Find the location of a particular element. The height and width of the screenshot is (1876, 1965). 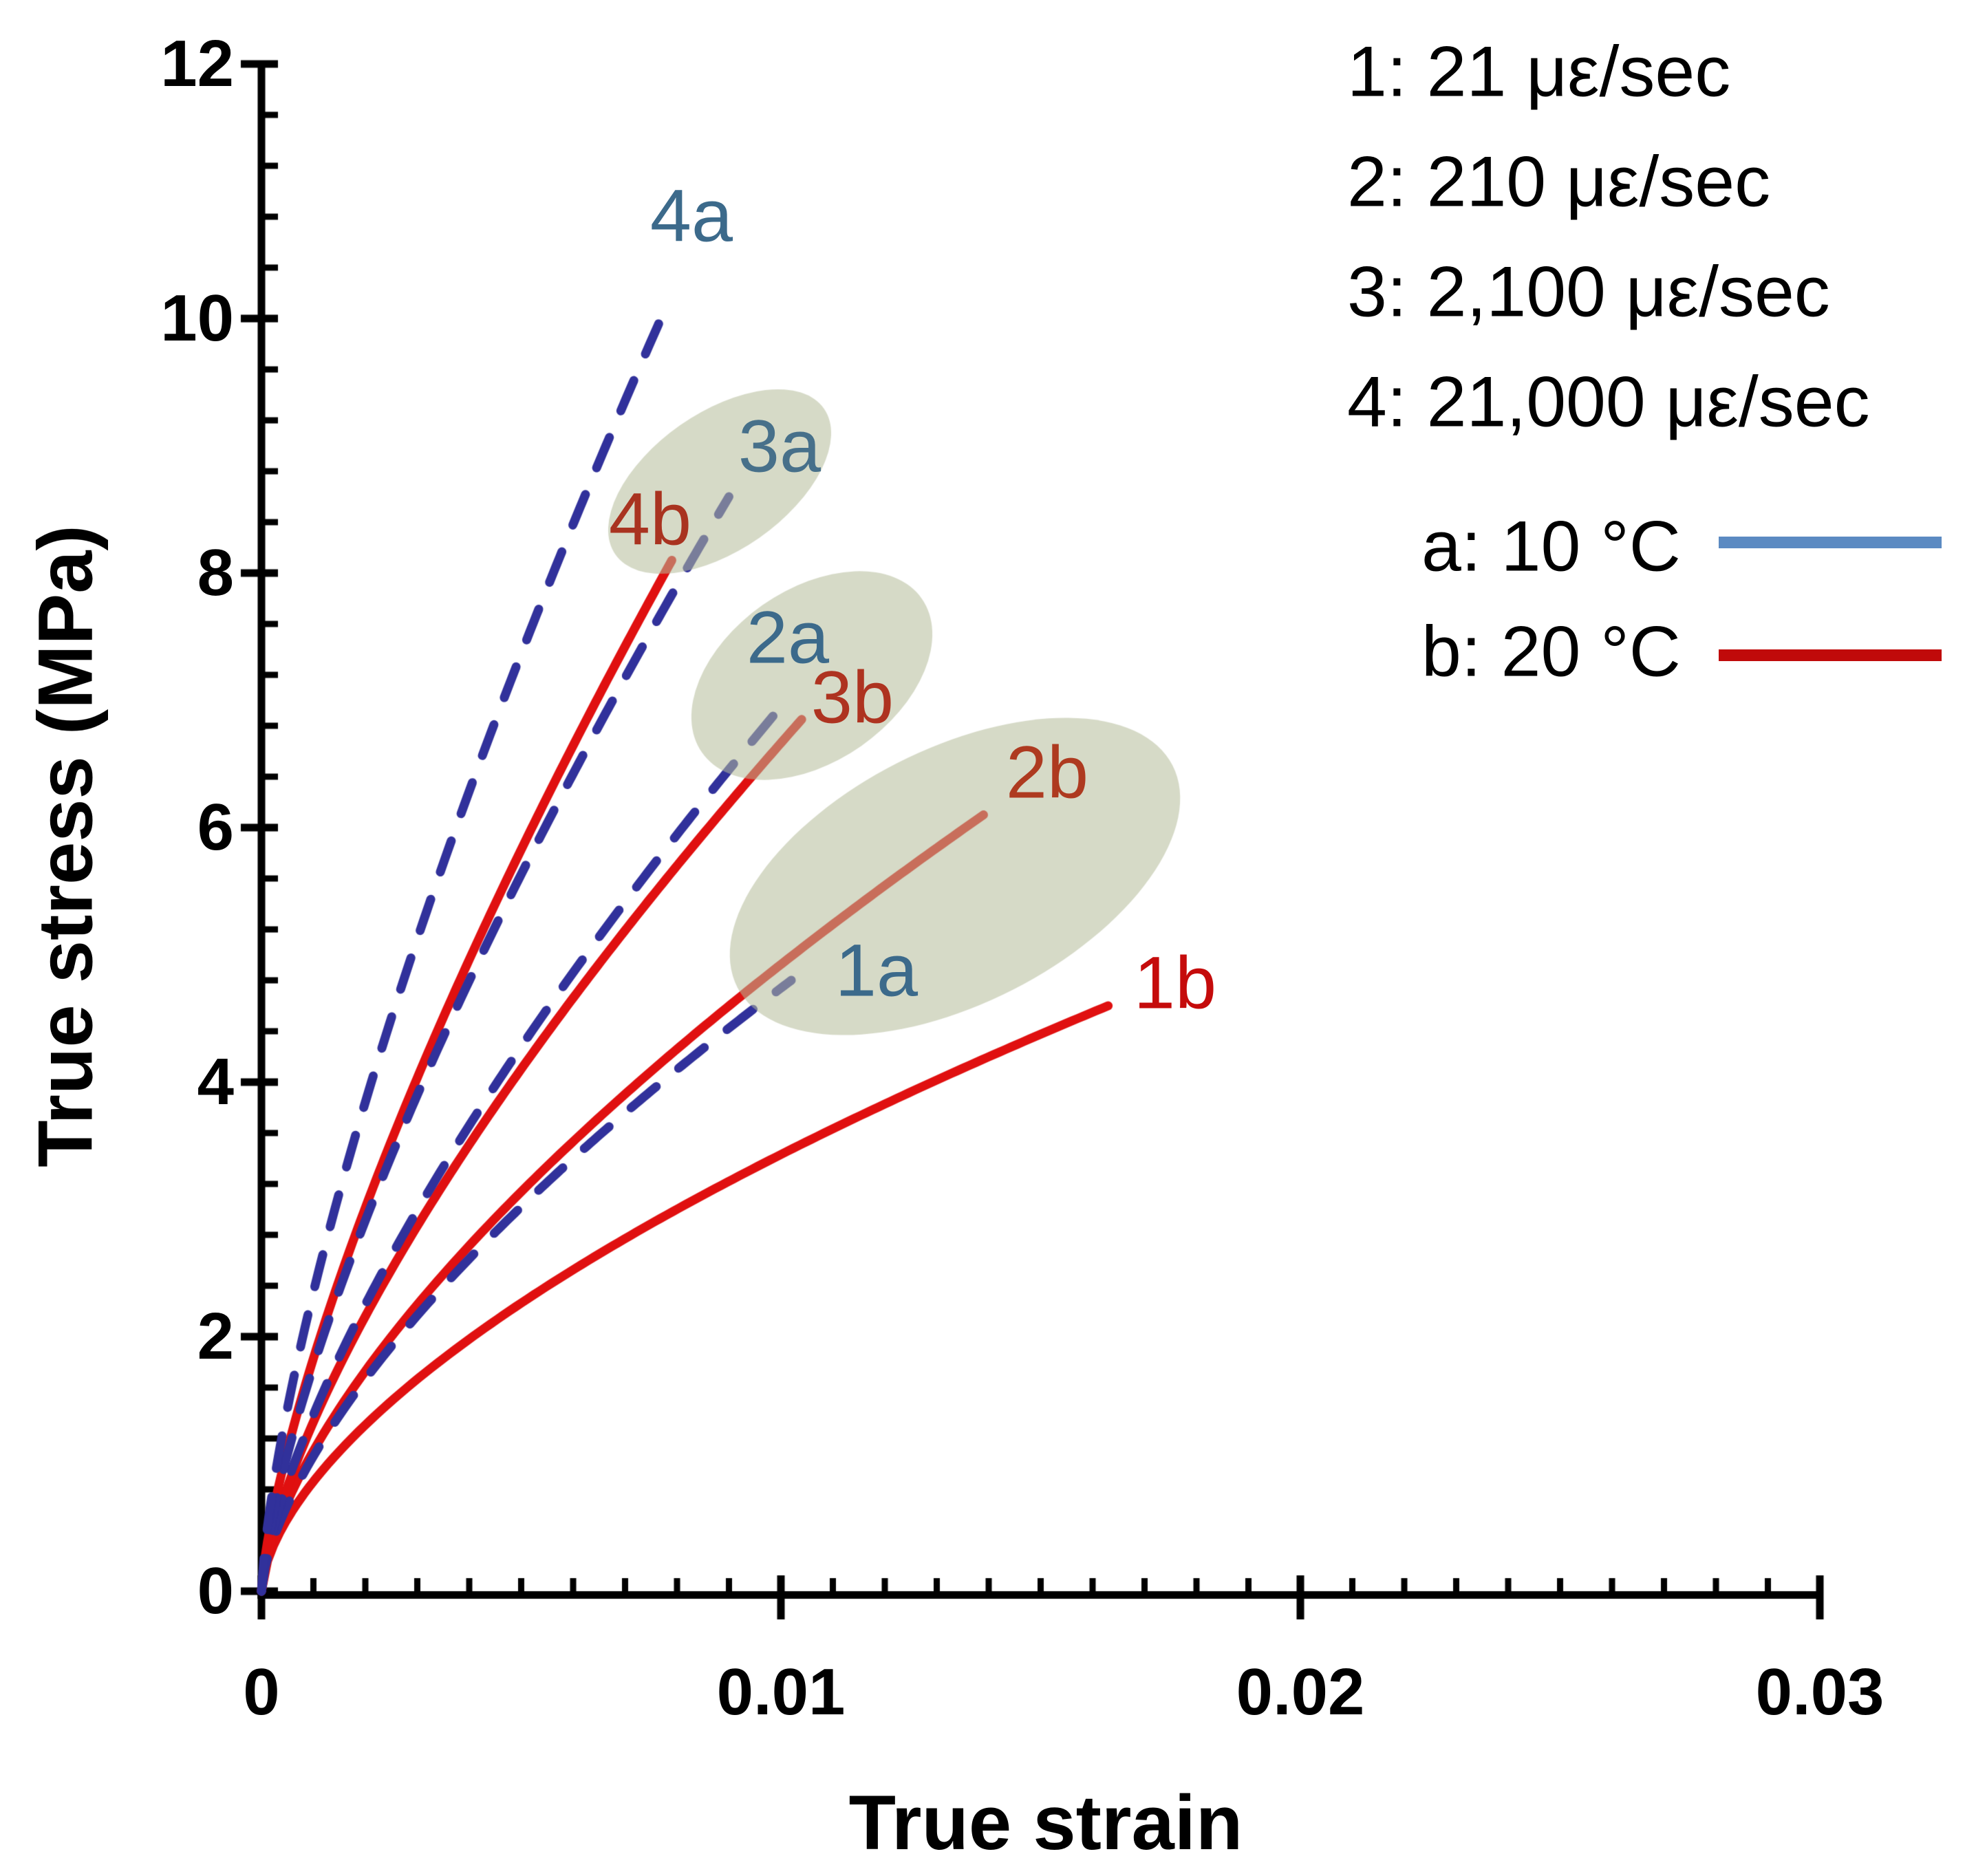

x-tick-label: 0.01 is located at coordinates (781, 1692).